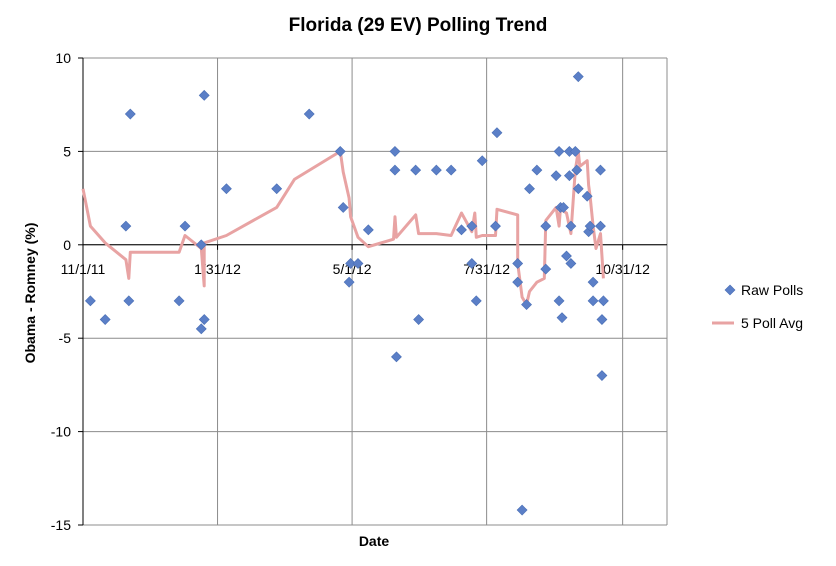  What do you see at coordinates (30, 293) in the screenshot?
I see `y-axis-title: Obama - Romney (%)` at bounding box center [30, 293].